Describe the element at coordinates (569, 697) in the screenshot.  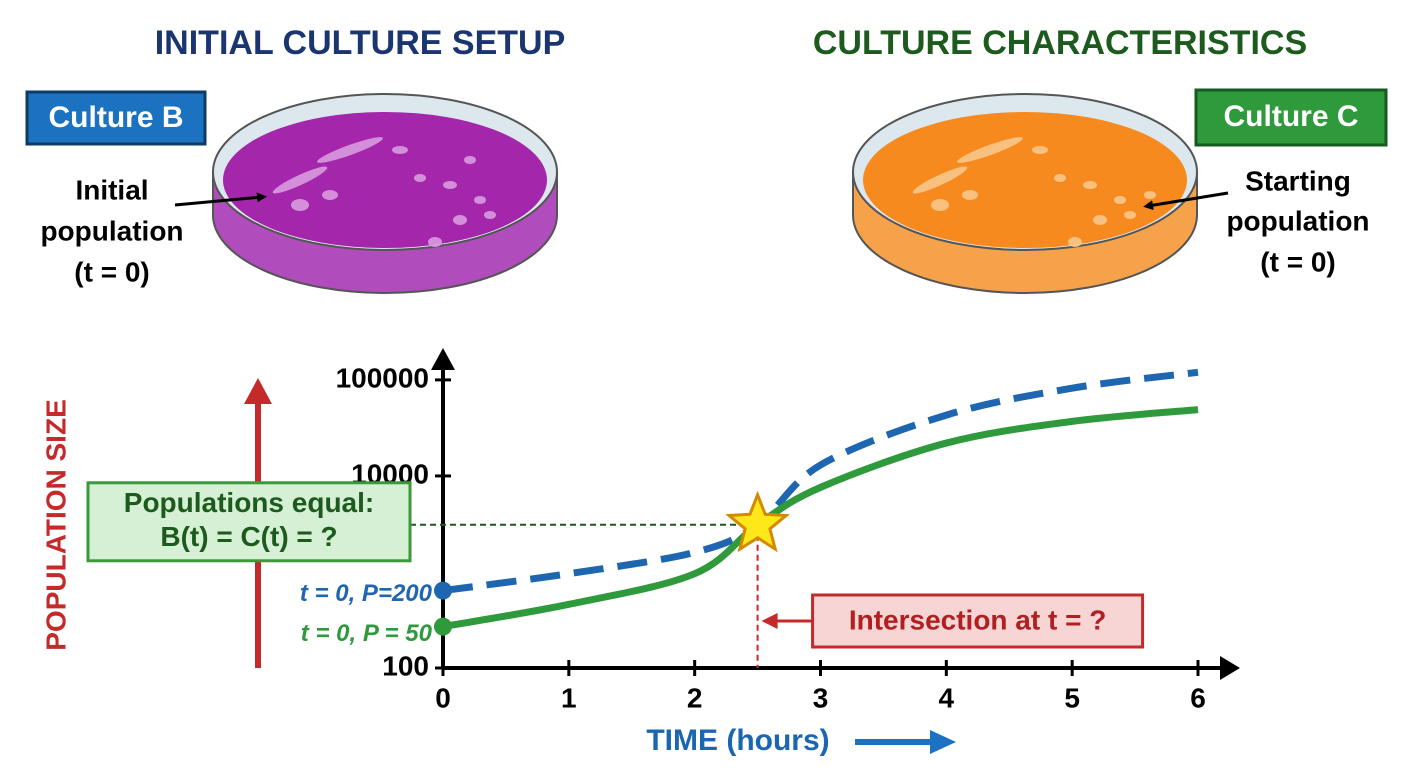
I see `x-tick-label: 1` at that location.